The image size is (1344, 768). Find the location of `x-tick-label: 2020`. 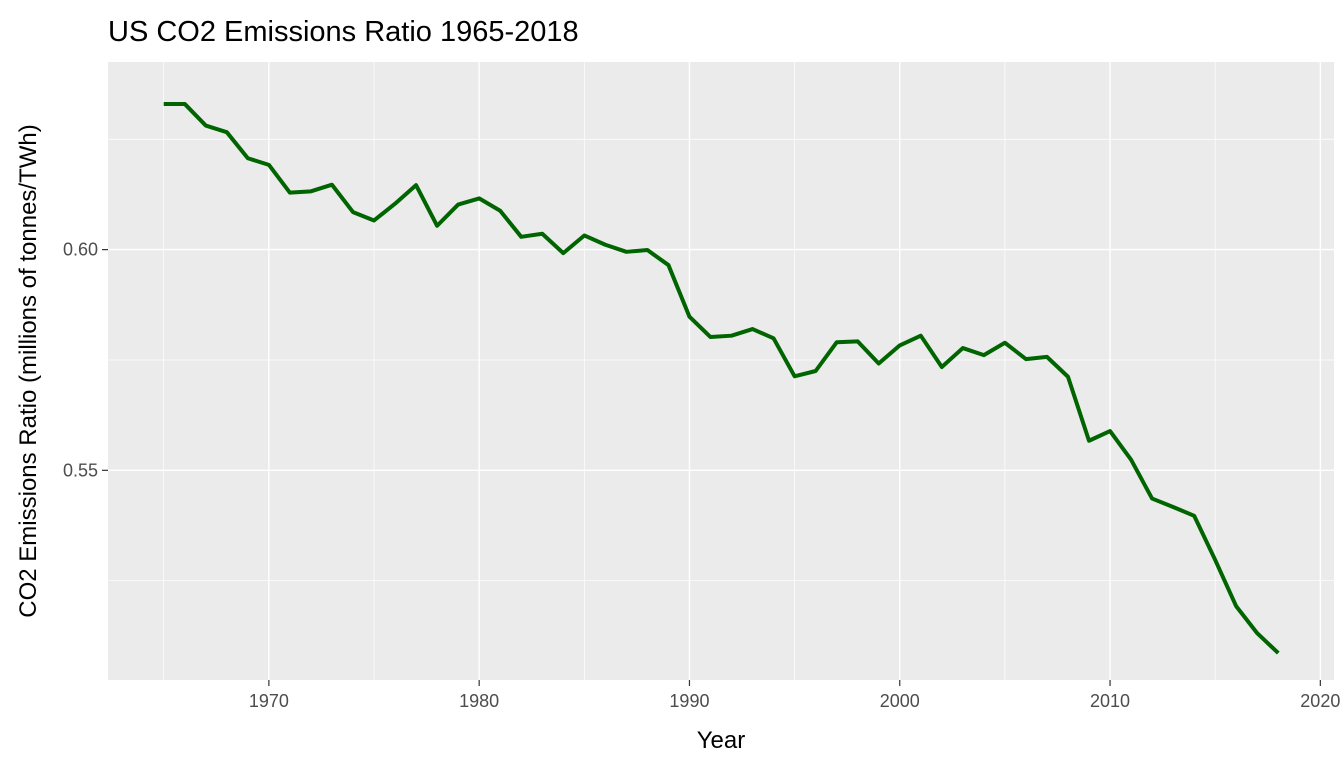

x-tick-label: 2020 is located at coordinates (1320, 701).